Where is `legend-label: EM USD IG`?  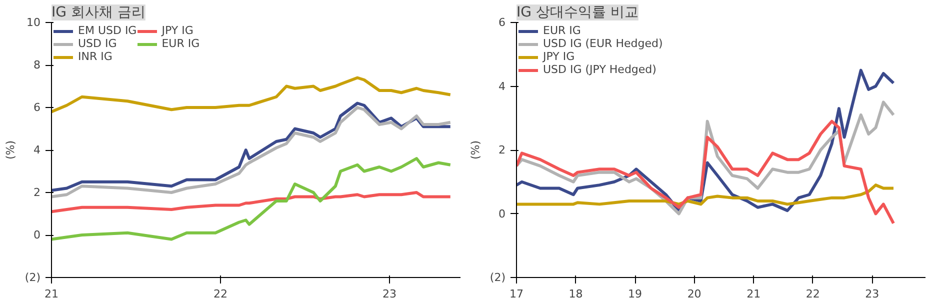
legend-label: EM USD IG is located at coordinates (107, 30).